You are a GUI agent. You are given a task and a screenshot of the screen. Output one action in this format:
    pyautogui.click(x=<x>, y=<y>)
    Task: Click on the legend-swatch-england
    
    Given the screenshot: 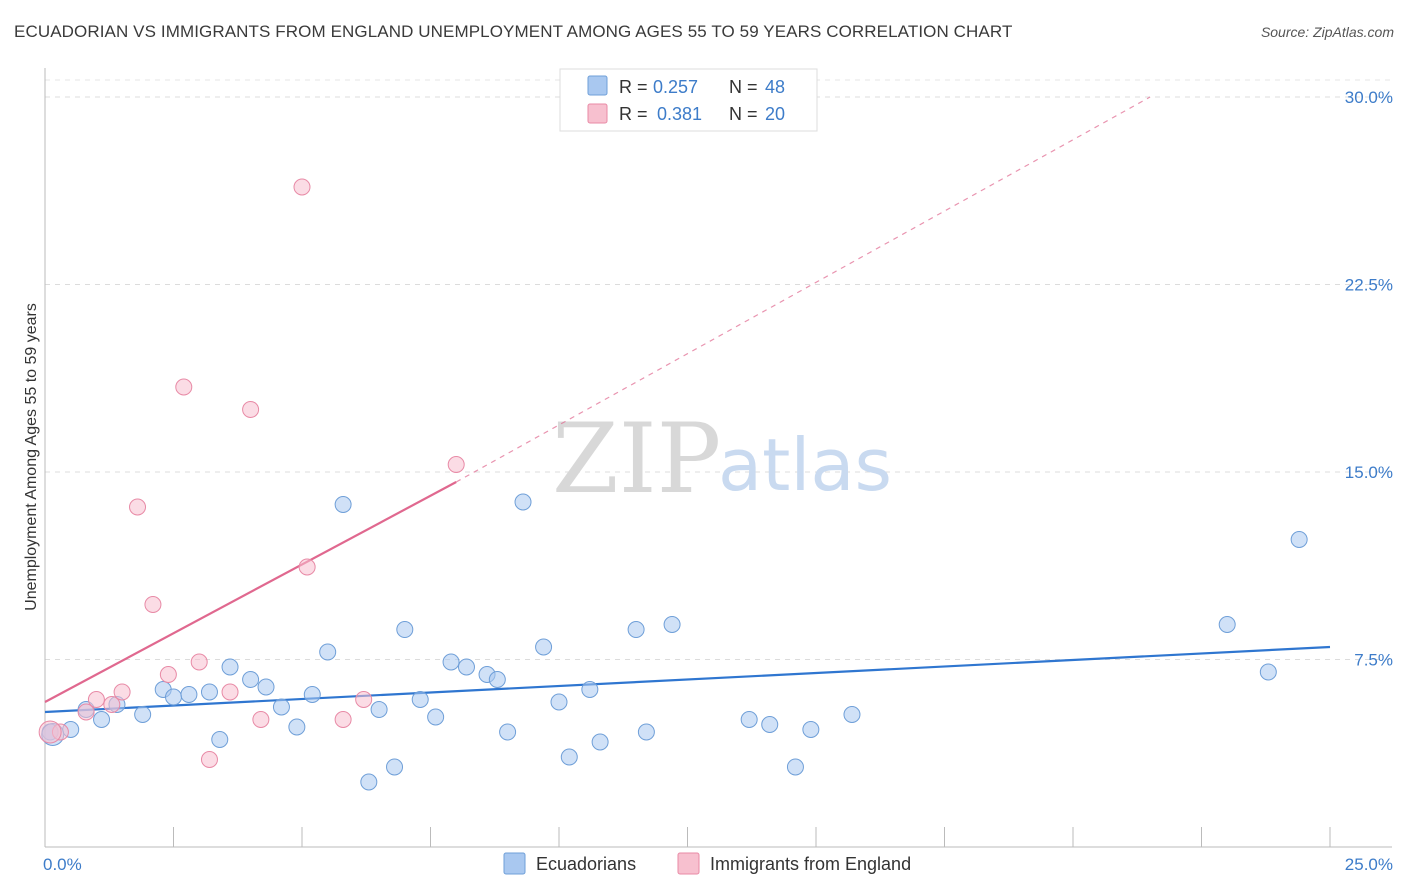 What is the action you would take?
    pyautogui.click(x=597, y=113)
    